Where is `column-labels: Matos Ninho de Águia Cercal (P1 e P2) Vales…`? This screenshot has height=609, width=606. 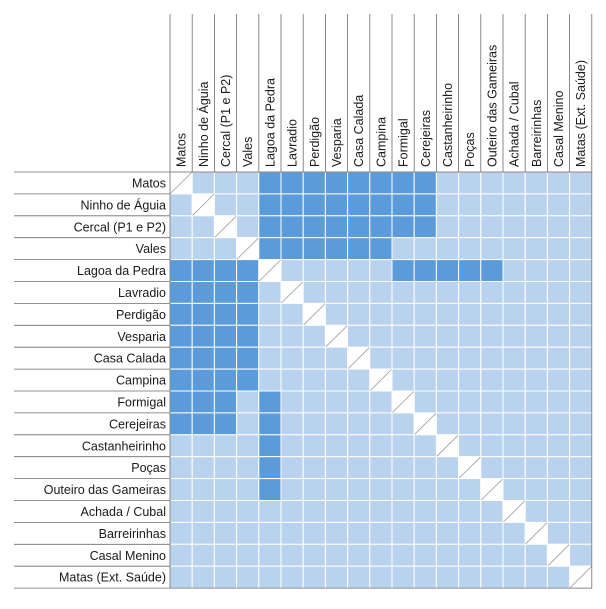 column-labels: Matos Ninho de Águia Cercal (P1 e P2) Vales… is located at coordinates (382, 106).